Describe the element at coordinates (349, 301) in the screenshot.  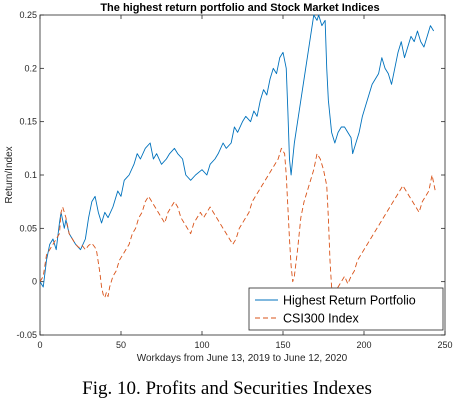
I see `legend-label-highest-return-portfolio: Highest Return Portfolio` at that location.